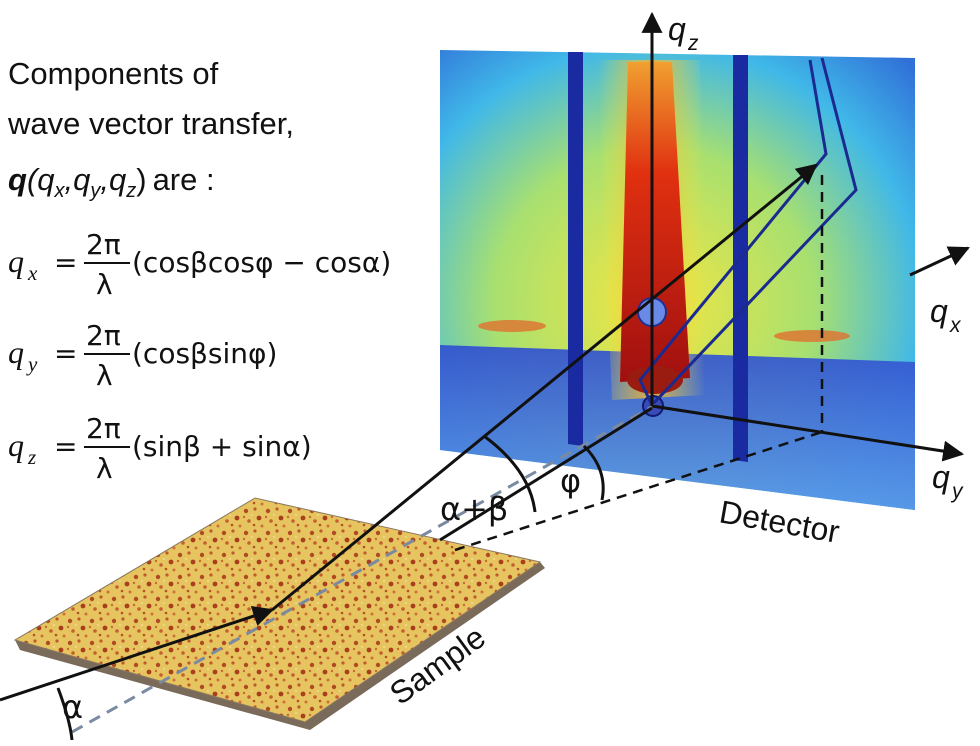 The height and width of the screenshot is (746, 980). I want to click on equation-qy: q y = 2π λ (cosβsinφ), so click(142, 355).